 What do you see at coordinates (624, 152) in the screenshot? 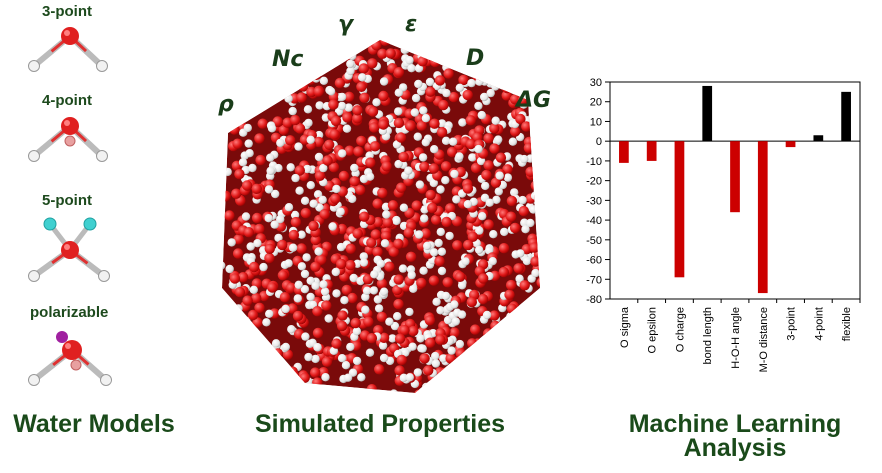
I see `bar-o-sigma` at bounding box center [624, 152].